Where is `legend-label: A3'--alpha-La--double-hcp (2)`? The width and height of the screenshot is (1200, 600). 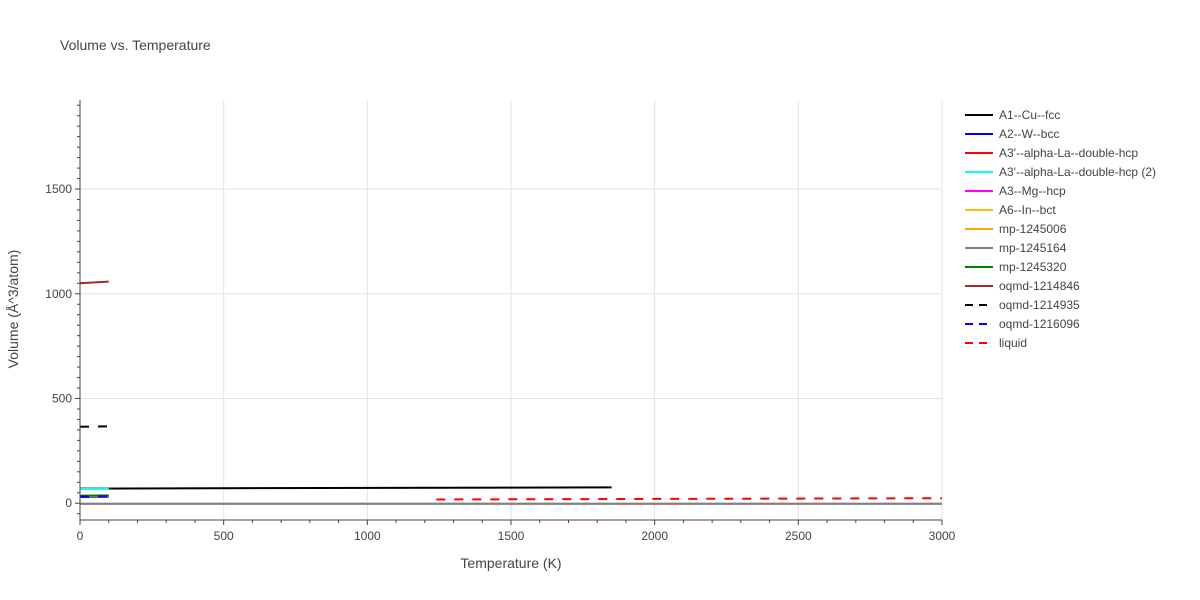 legend-label: A3'--alpha-La--double-hcp (2) is located at coordinates (1077, 172).